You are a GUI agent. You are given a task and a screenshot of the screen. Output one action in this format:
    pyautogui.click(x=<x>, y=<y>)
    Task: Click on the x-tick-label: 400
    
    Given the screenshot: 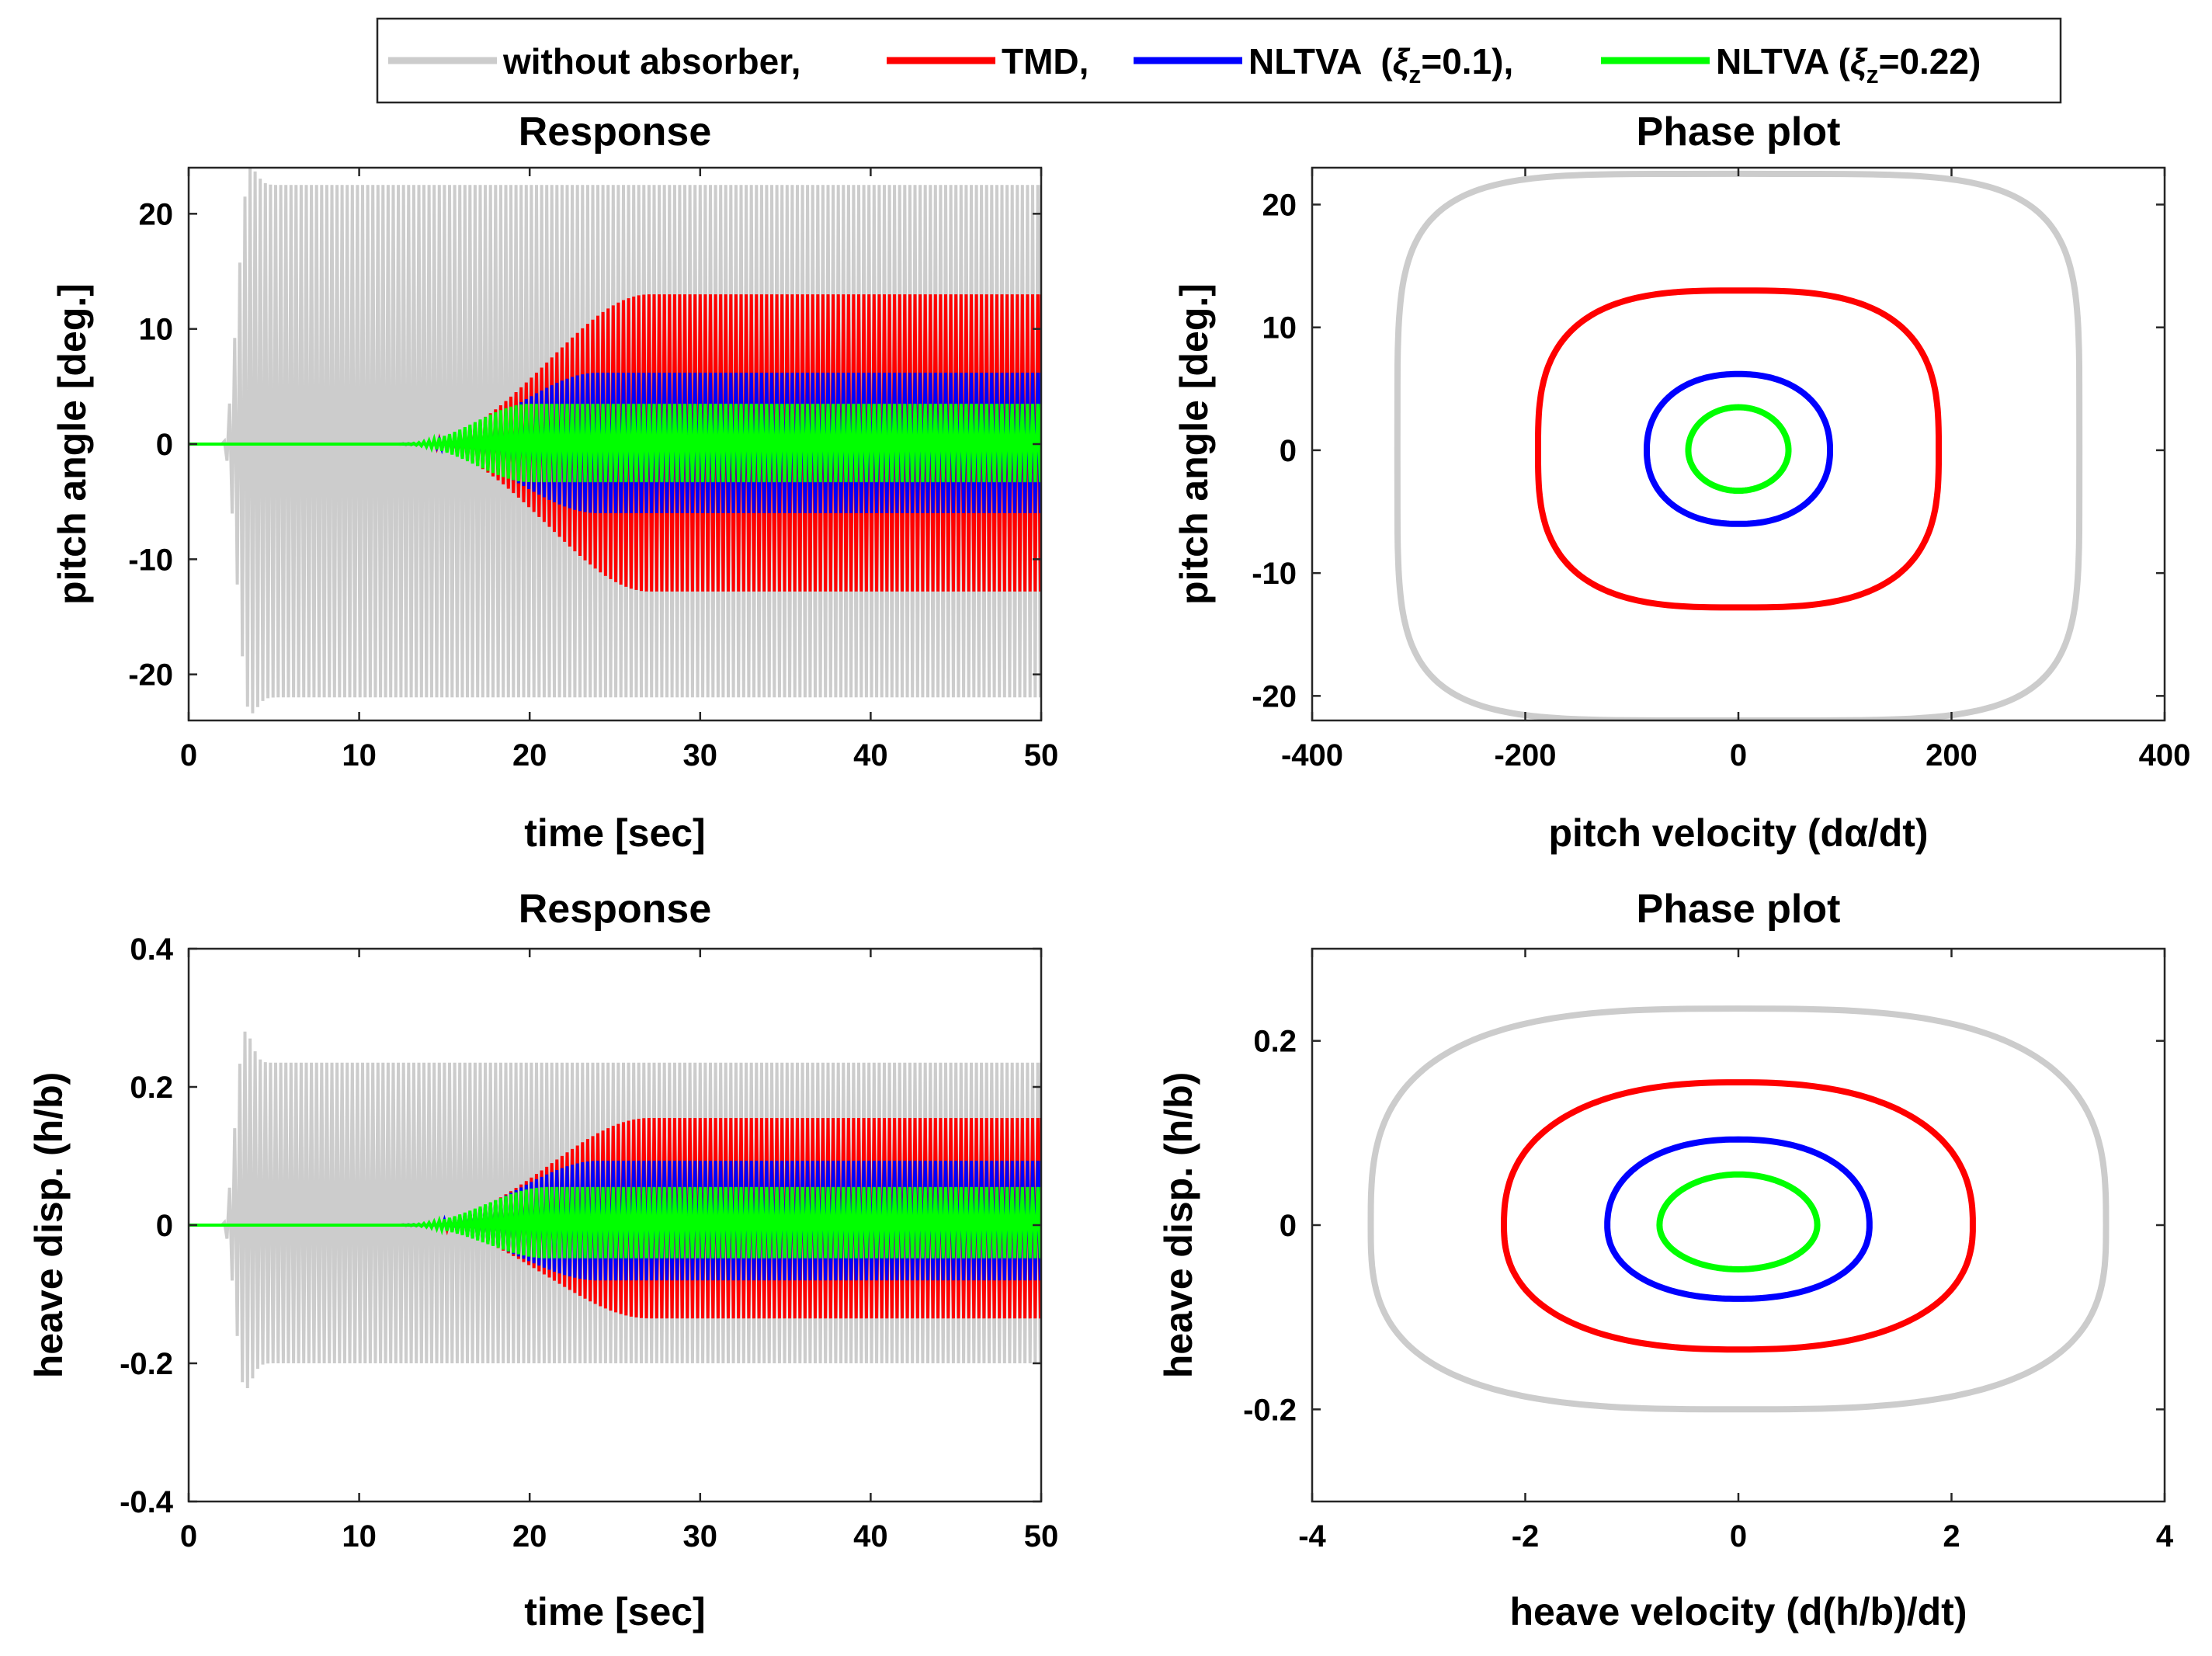 What is the action you would take?
    pyautogui.click(x=2165, y=755)
    